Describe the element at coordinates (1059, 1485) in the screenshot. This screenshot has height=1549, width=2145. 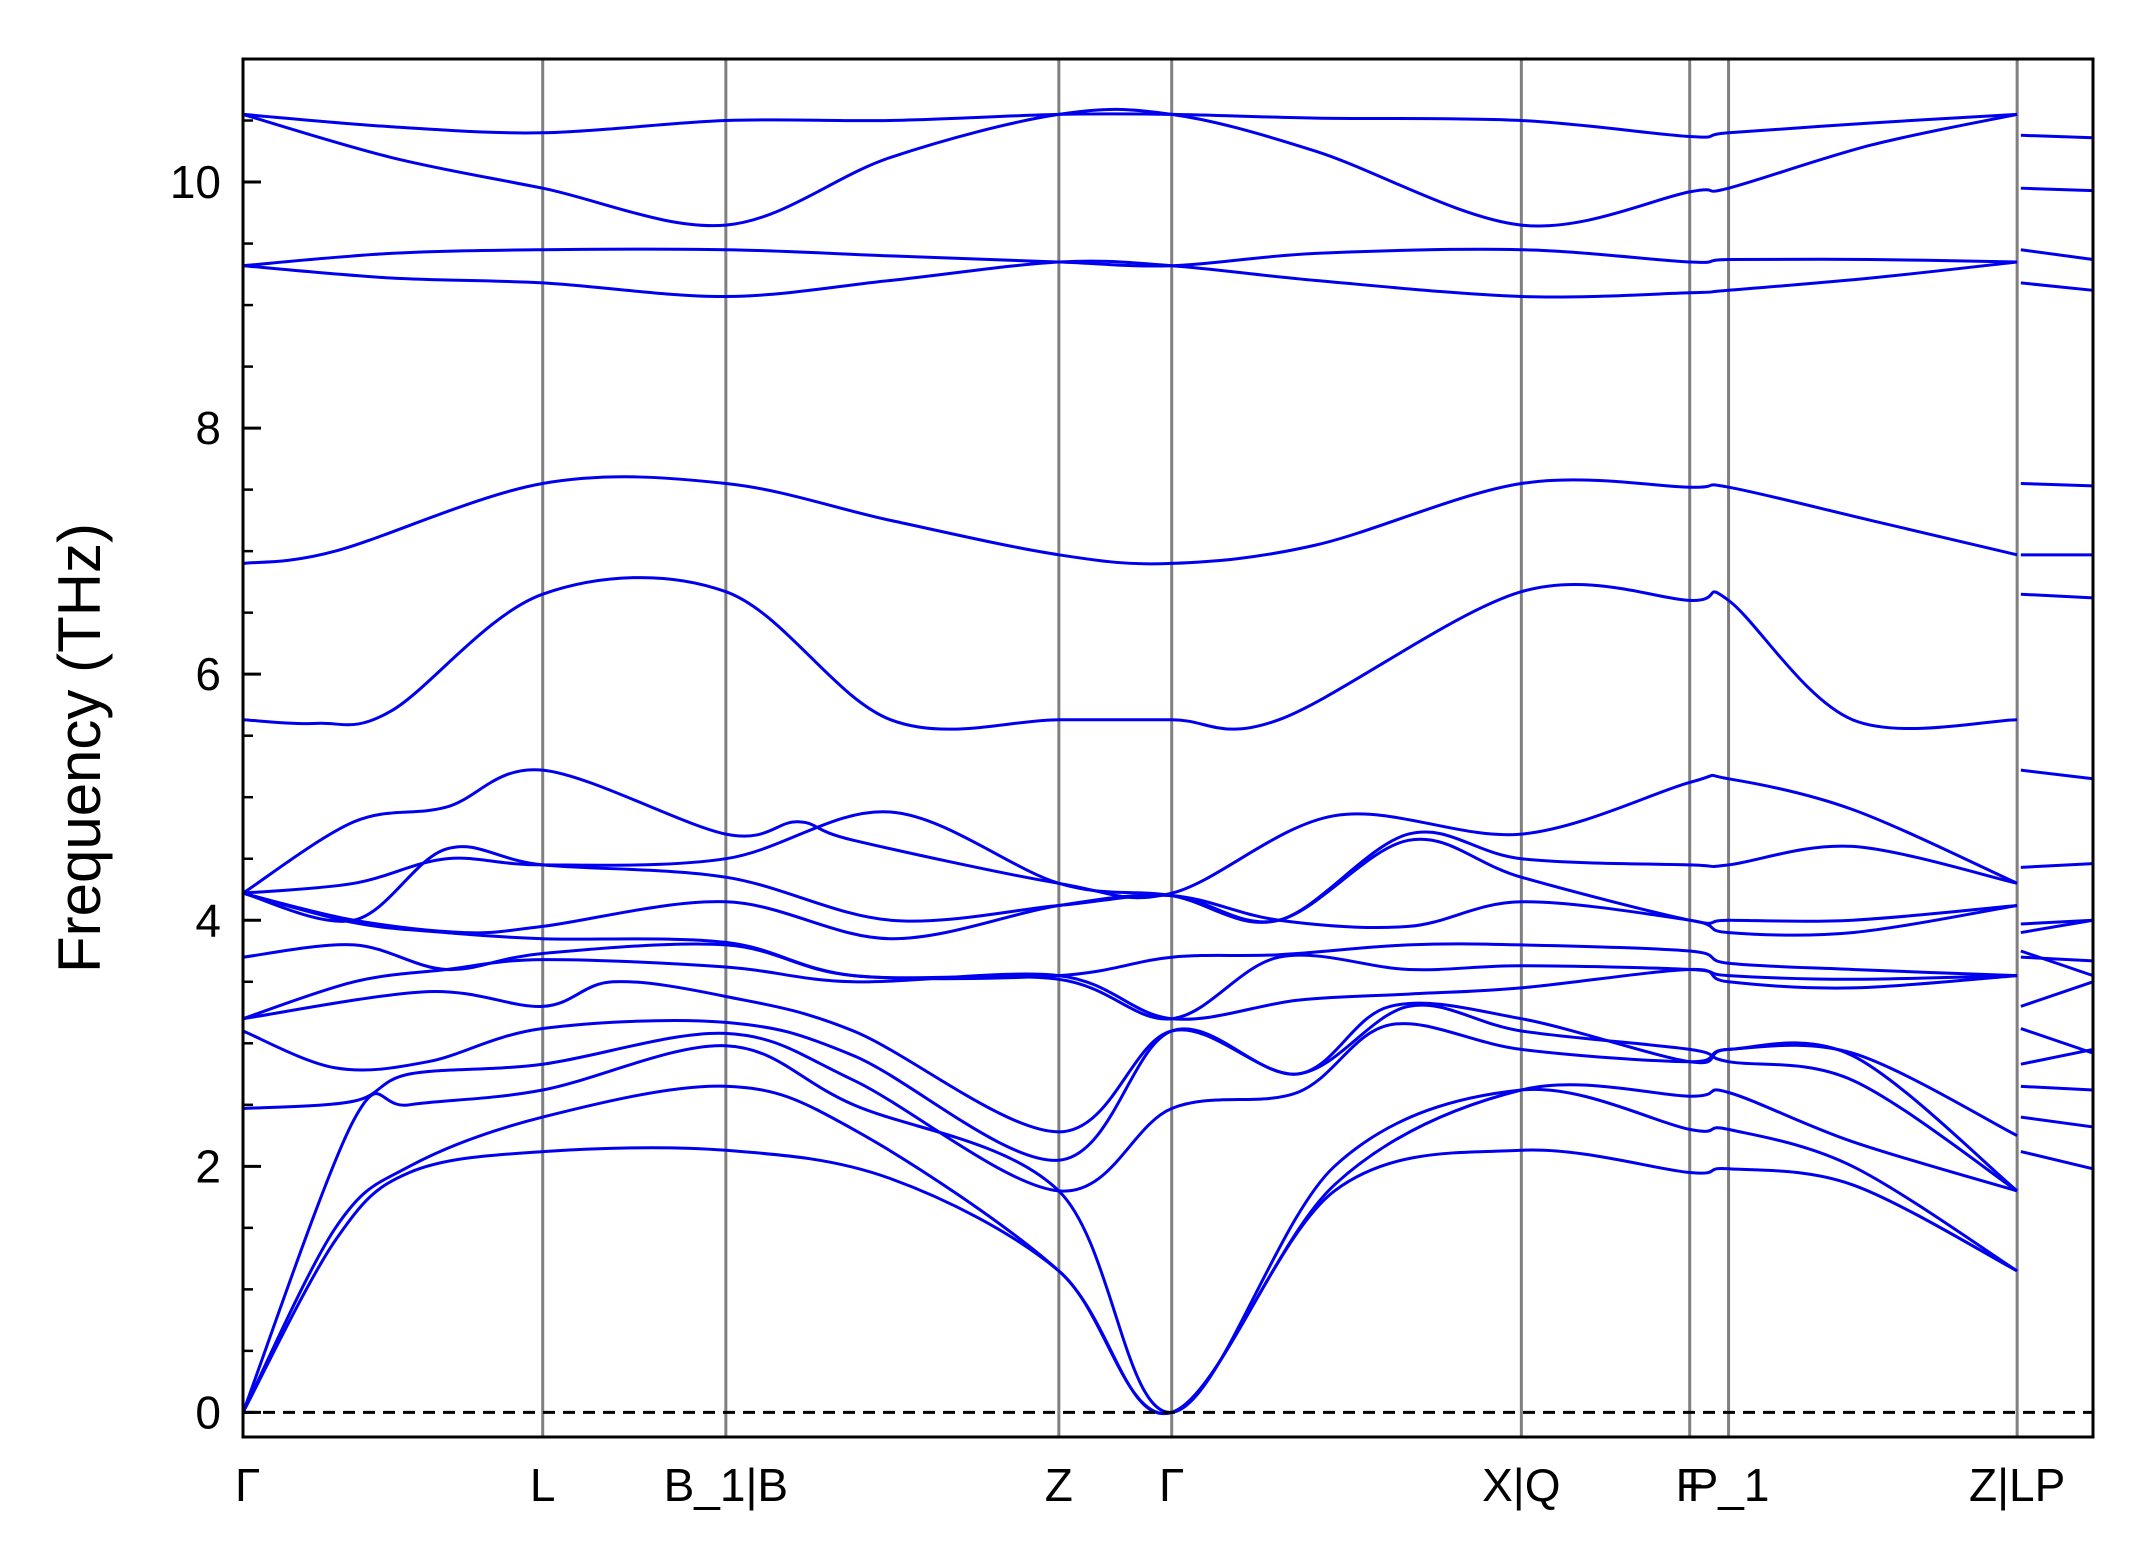
I see `x-tick-label: Z` at that location.